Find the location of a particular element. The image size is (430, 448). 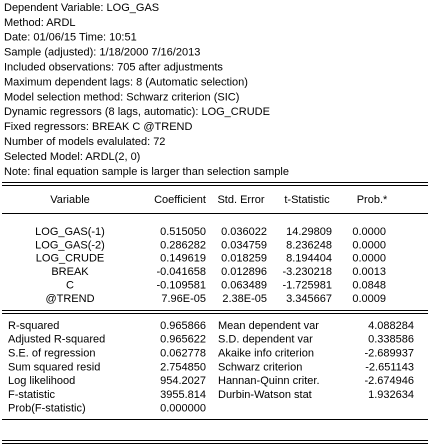

stat-label: Log likelihood is located at coordinates (41, 381).